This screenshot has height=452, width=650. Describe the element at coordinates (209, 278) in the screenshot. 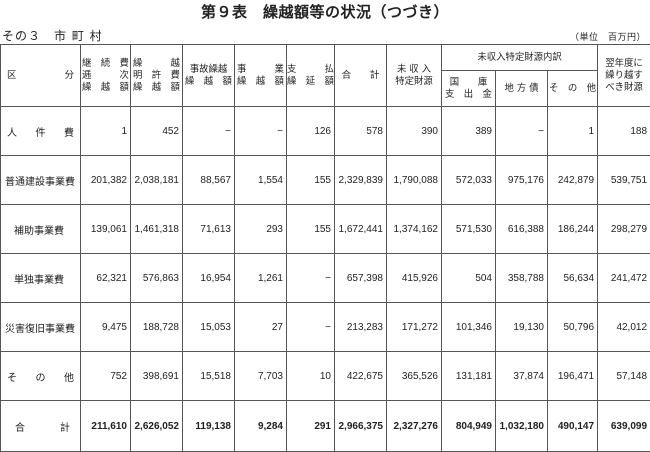

I see `cell: 16,954` at that location.